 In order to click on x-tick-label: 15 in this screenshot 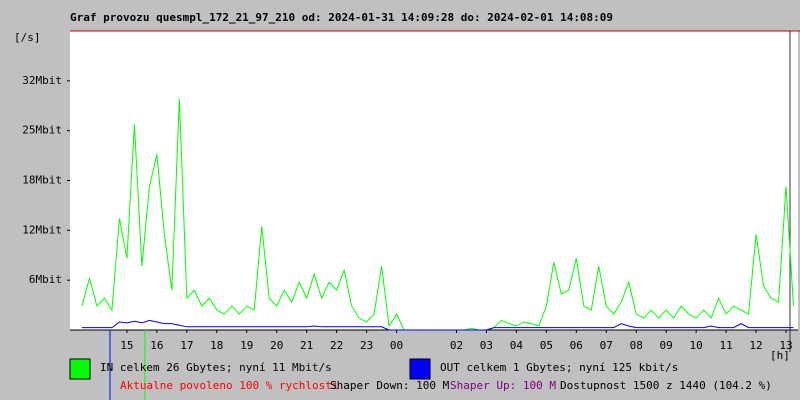, I will do `click(126, 345)`.